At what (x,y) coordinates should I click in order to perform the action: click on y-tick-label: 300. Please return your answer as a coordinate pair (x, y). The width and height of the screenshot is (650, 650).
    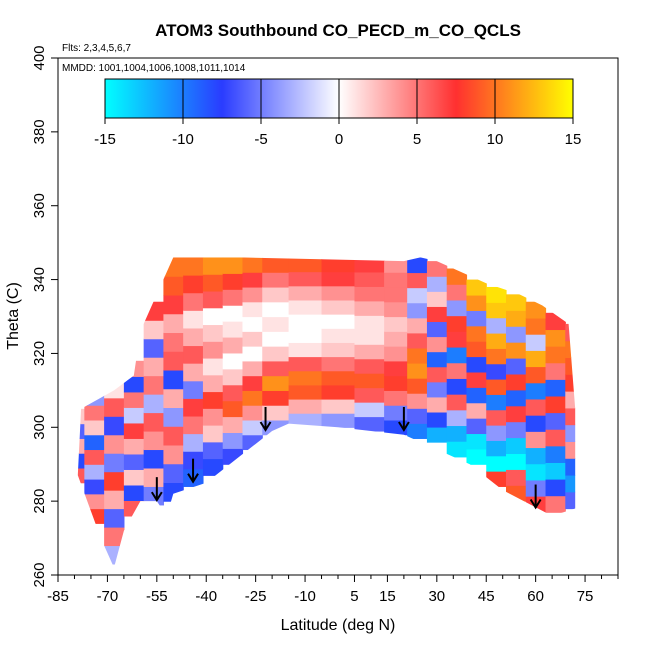
    Looking at the image, I should click on (39, 427).